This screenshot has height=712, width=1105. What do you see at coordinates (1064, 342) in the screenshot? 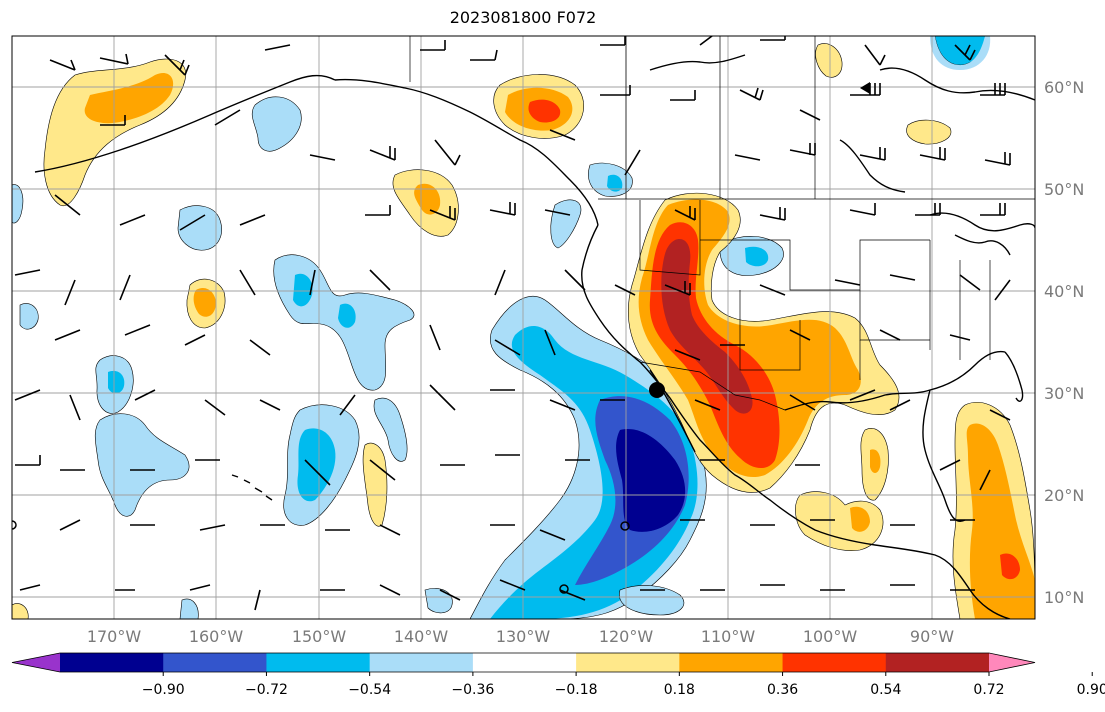
I see `lat-labels: 60°N 50°N 40°N 30°N 20°N 10°N` at bounding box center [1064, 342].